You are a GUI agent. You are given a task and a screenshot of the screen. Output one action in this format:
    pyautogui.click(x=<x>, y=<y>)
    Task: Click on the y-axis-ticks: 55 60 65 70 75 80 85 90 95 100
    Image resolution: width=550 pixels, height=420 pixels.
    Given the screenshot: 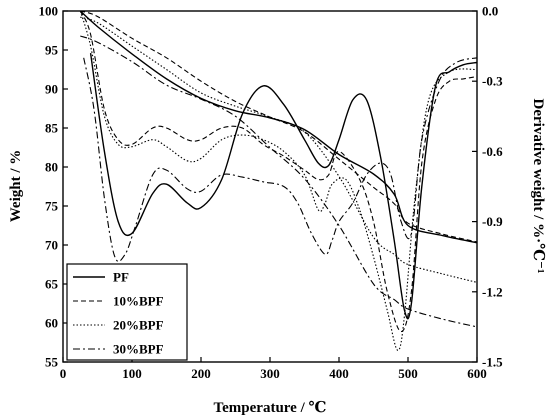 What is the action you would take?
    pyautogui.click(x=53, y=187)
    